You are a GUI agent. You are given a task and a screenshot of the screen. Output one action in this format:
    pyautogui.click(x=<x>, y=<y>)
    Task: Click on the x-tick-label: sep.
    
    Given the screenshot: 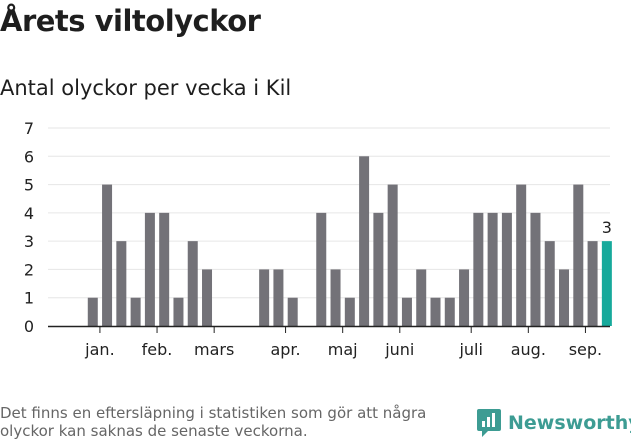 What is the action you would take?
    pyautogui.click(x=585, y=349)
    